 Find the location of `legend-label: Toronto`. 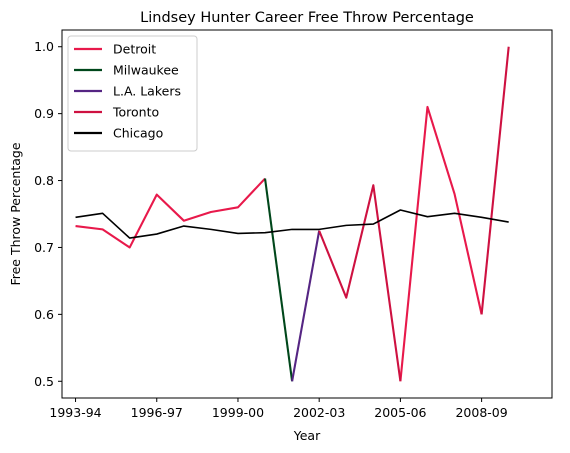

legend-label: Toronto is located at coordinates (135, 112).